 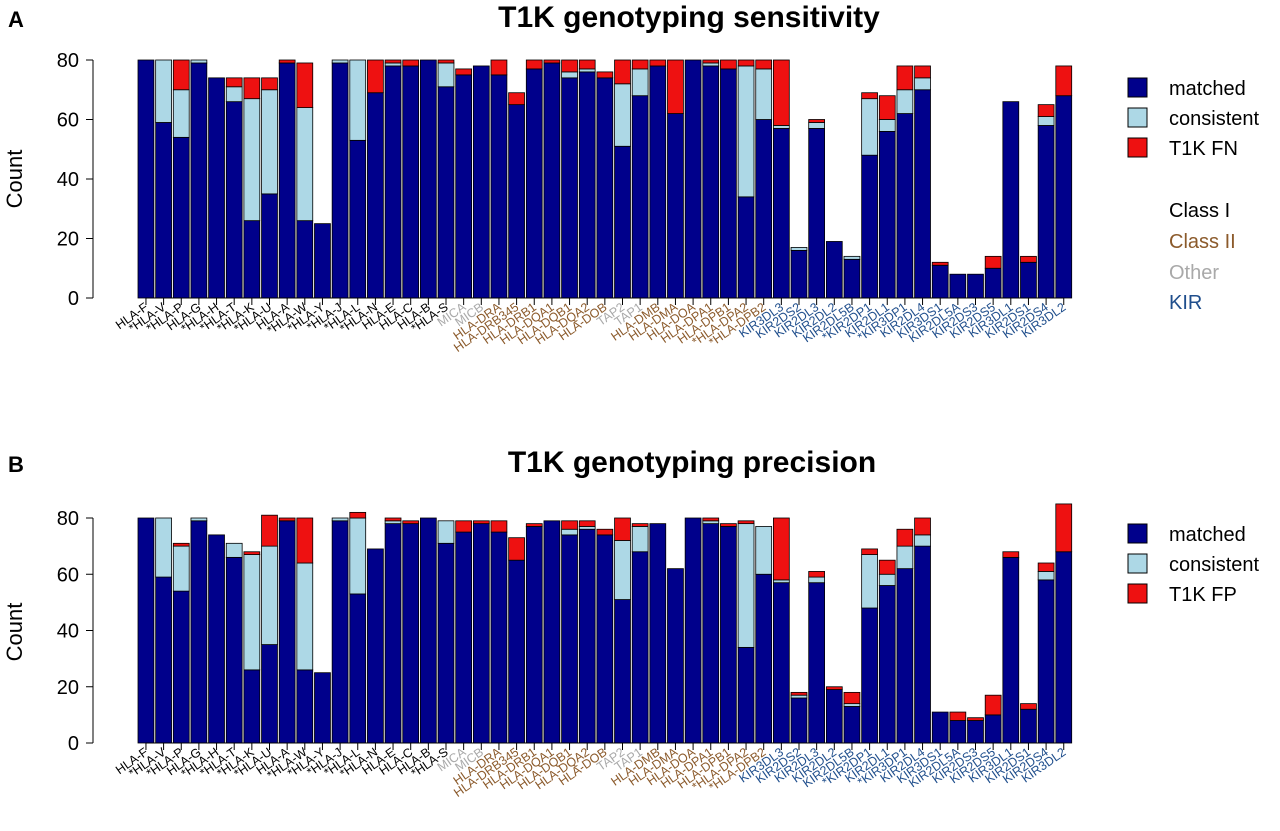 I want to click on bar-kir2dl3-matched, so click(x=817, y=213).